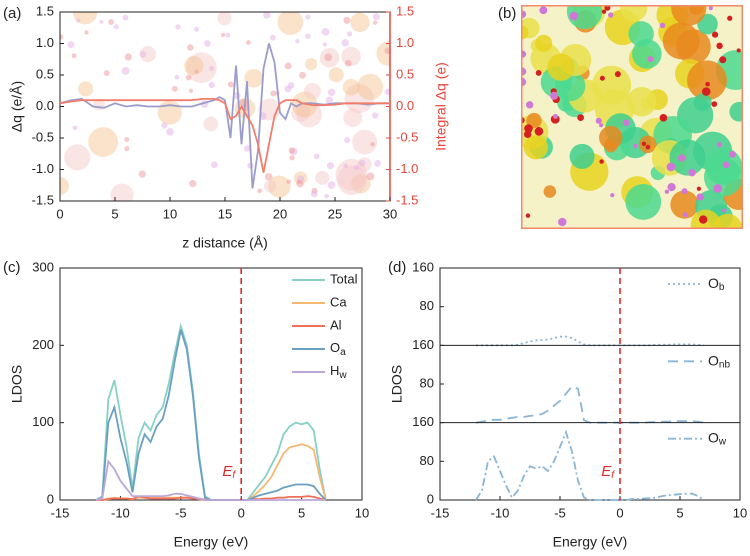 This screenshot has width=750, height=556. What do you see at coordinates (405, 42) in the screenshot?
I see `y-tick-label: 1.0` at bounding box center [405, 42].